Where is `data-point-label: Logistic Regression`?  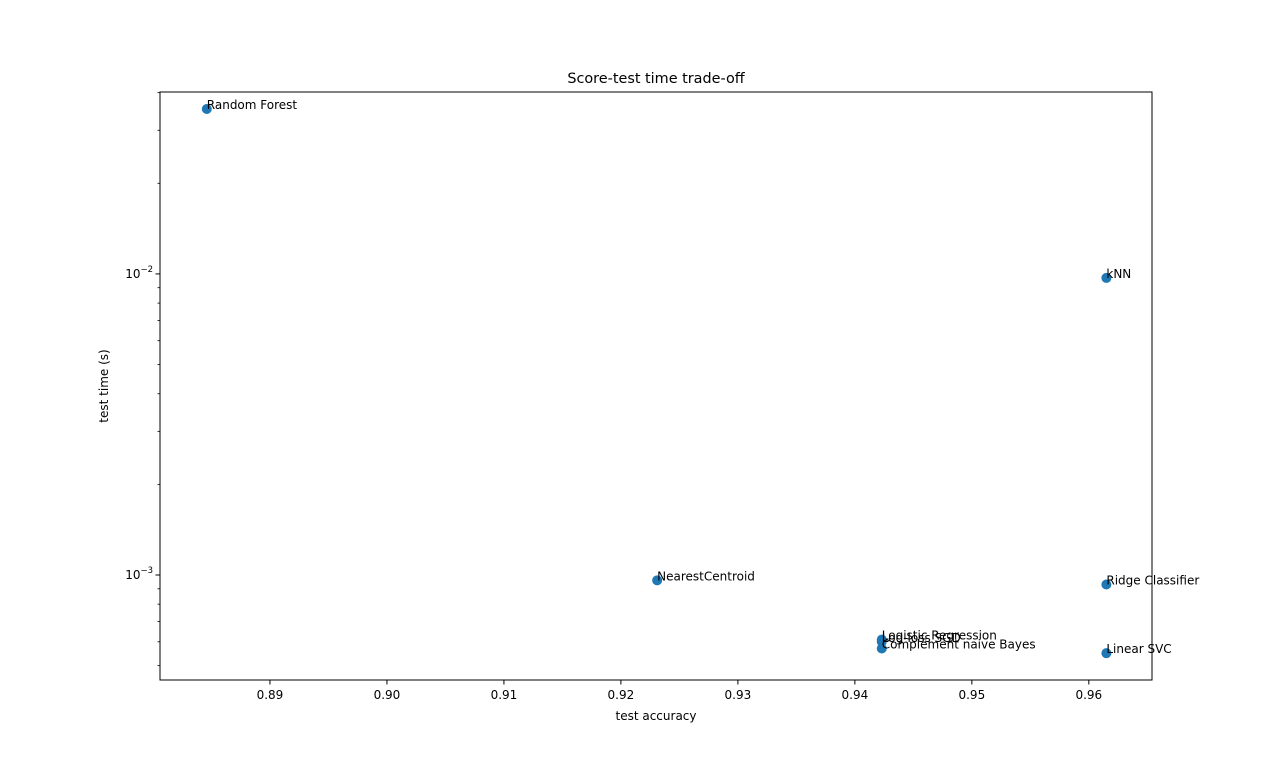
data-point-label: Logistic Regression is located at coordinates (939, 636).